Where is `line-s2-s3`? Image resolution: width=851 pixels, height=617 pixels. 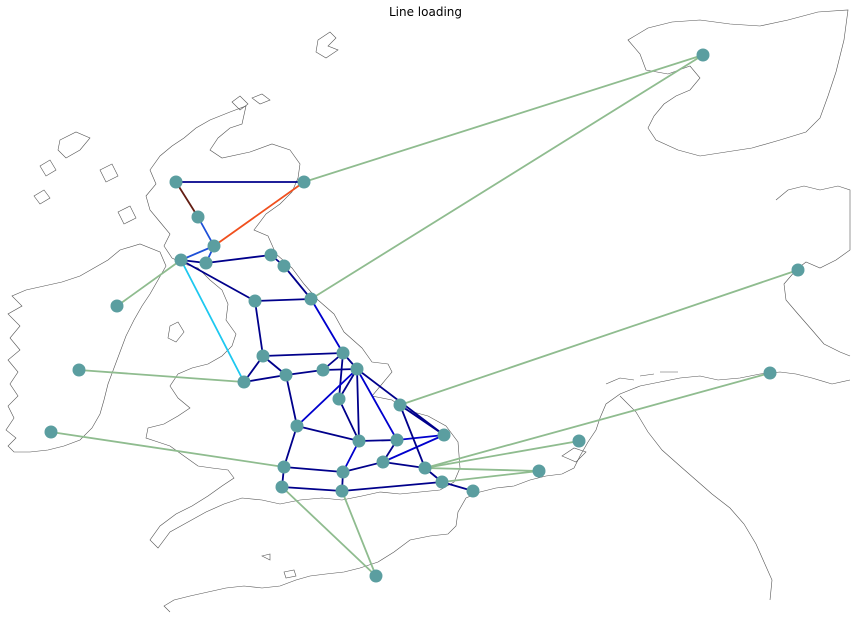
line-s2-s3 is located at coordinates (328, 433).